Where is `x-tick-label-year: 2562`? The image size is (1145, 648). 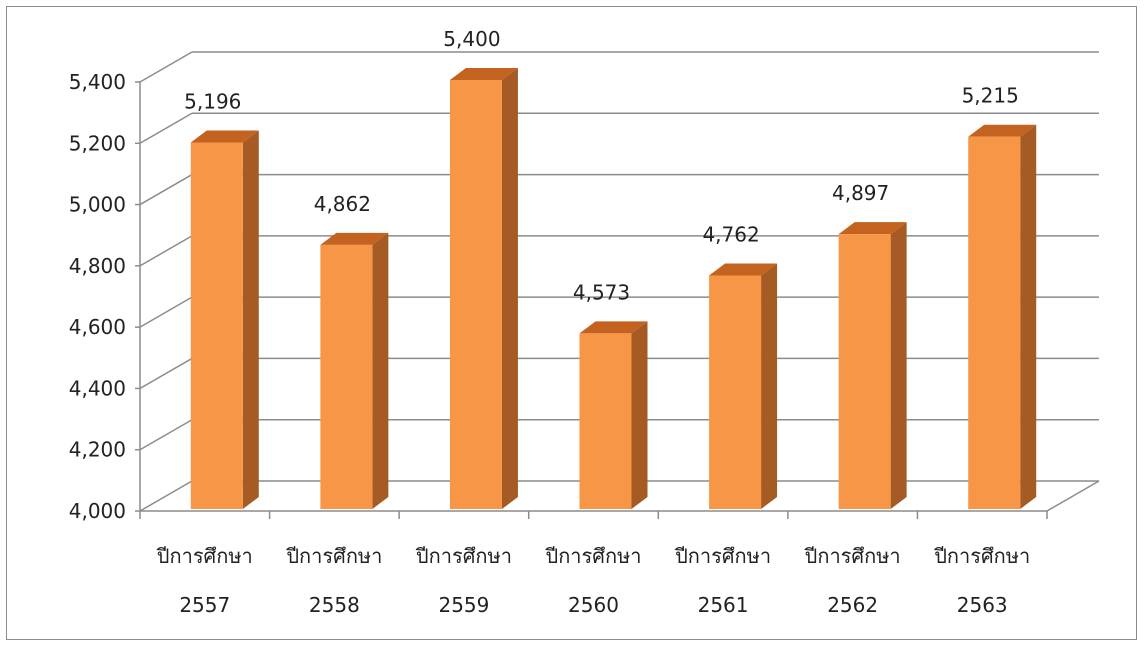 x-tick-label-year: 2562 is located at coordinates (852, 605).